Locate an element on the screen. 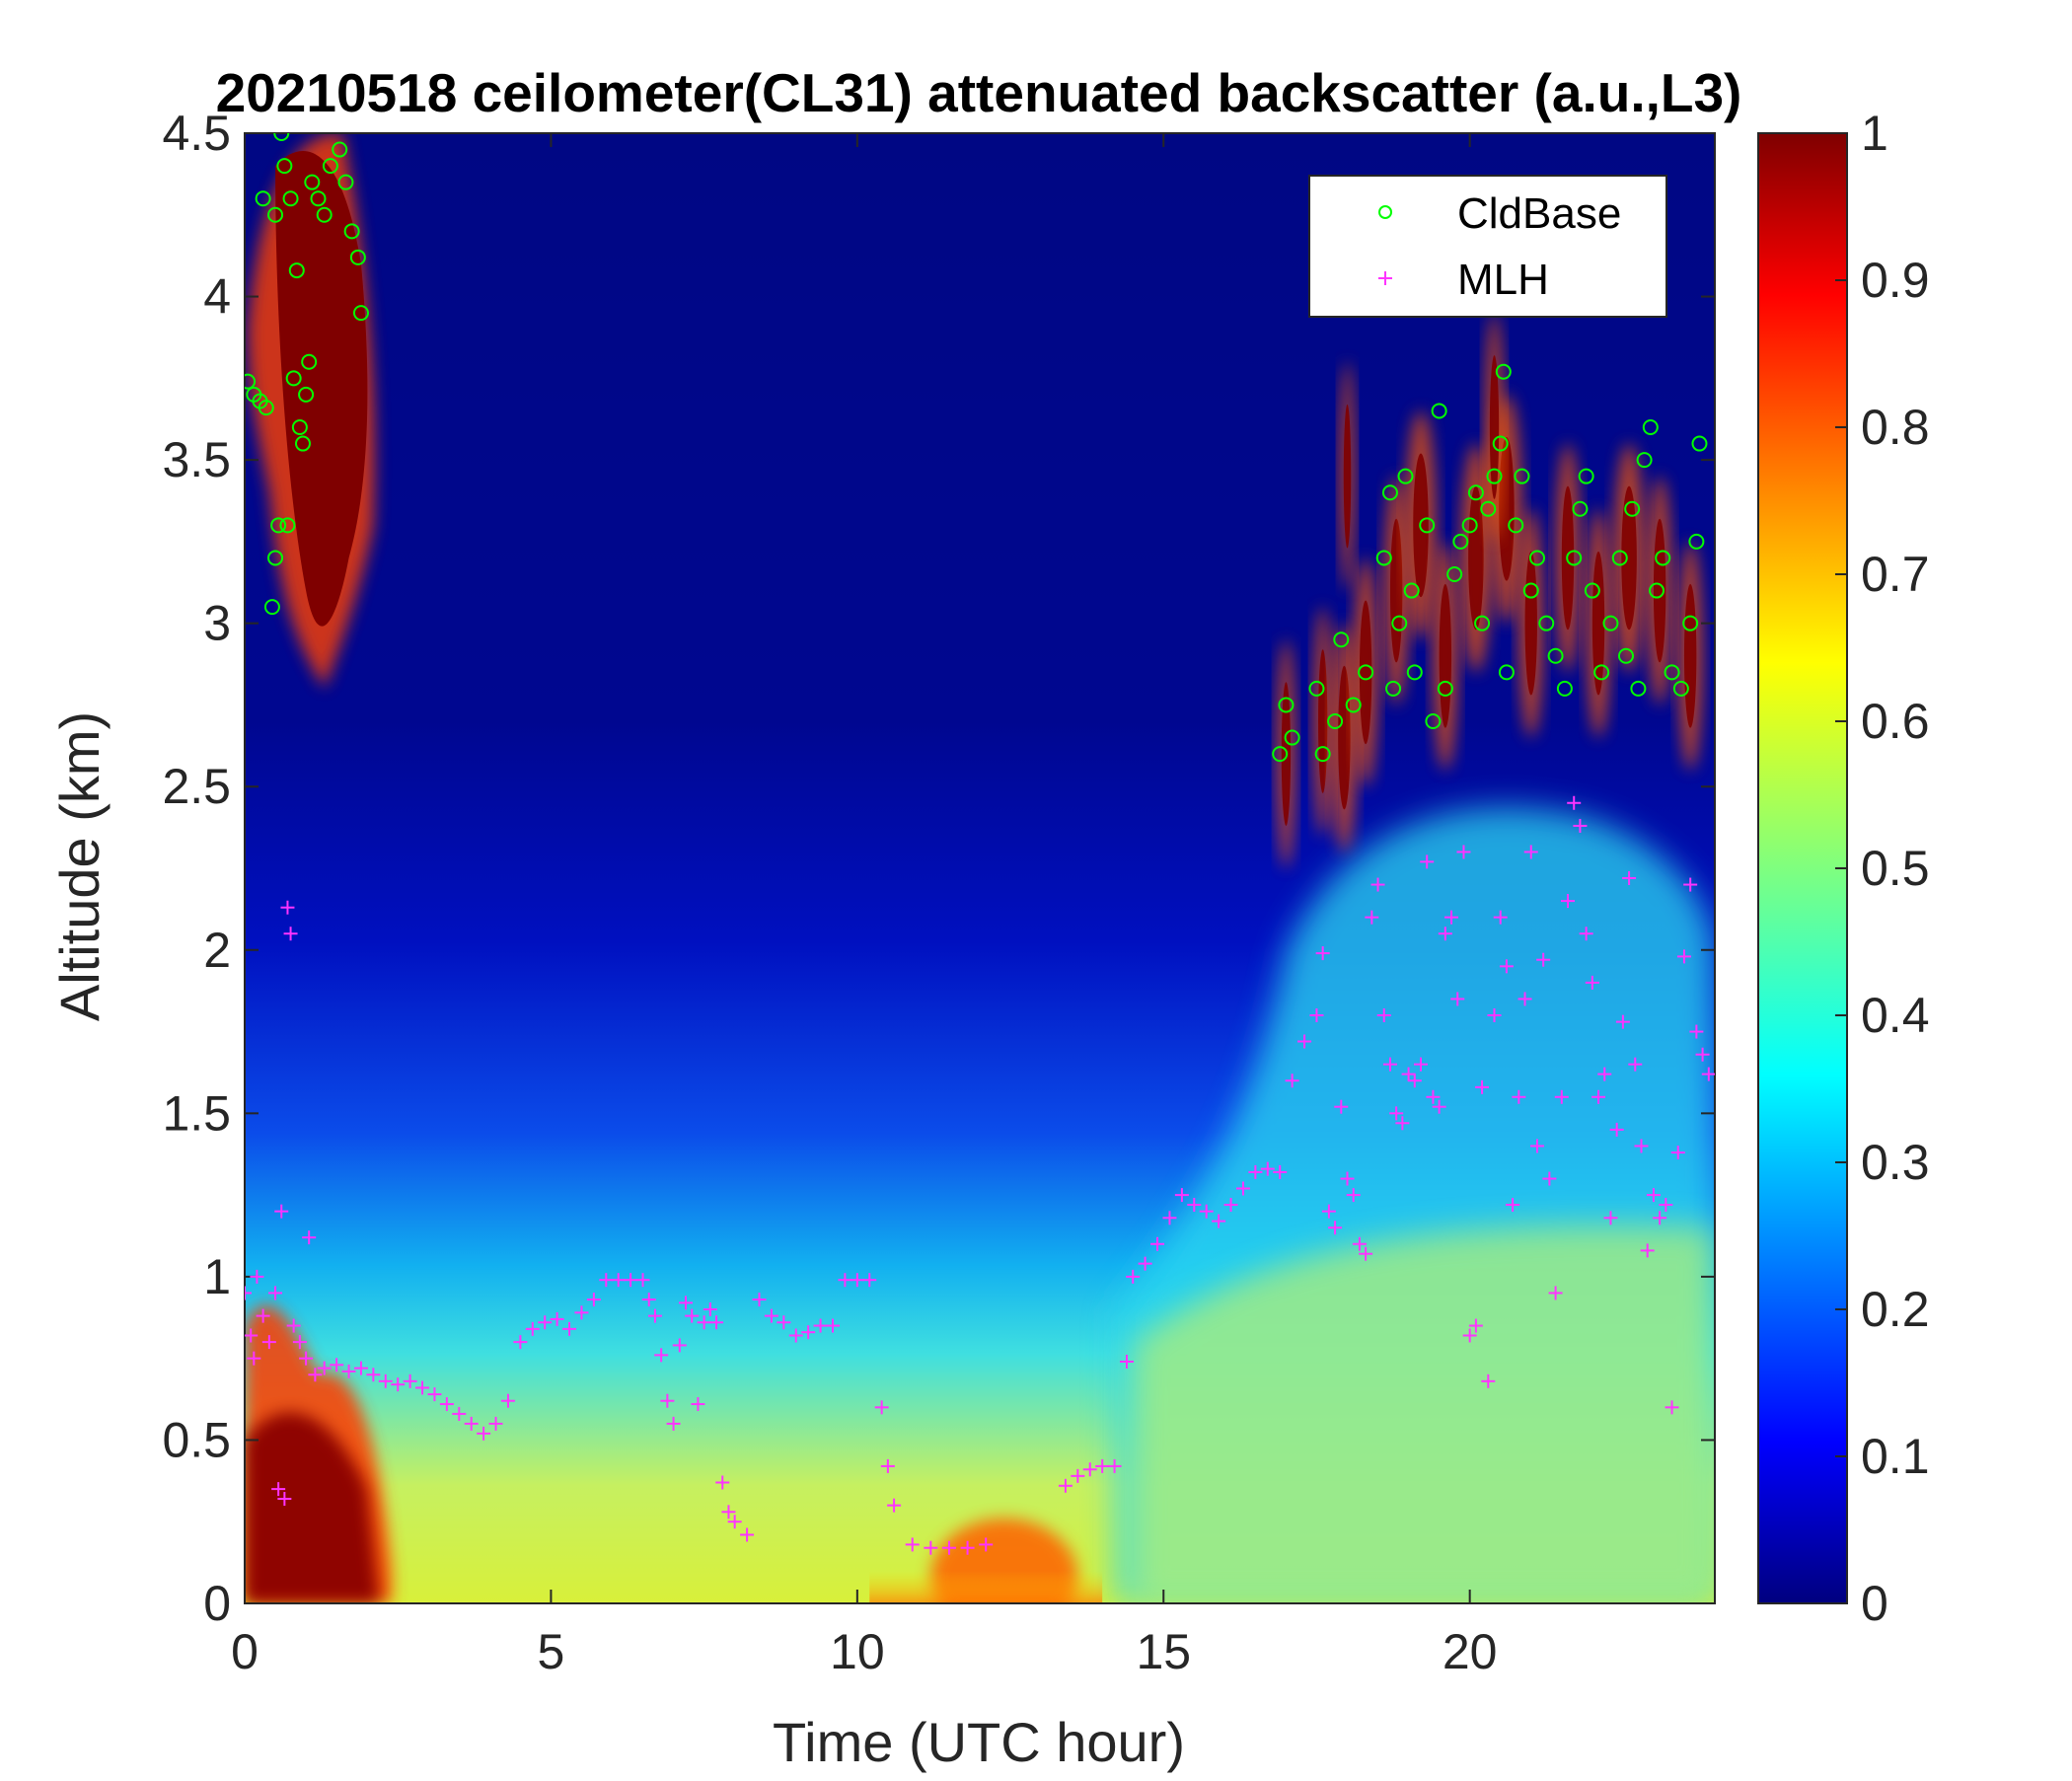 The image size is (2072, 1781). y-tick-label: 3.5 is located at coordinates (197, 459).